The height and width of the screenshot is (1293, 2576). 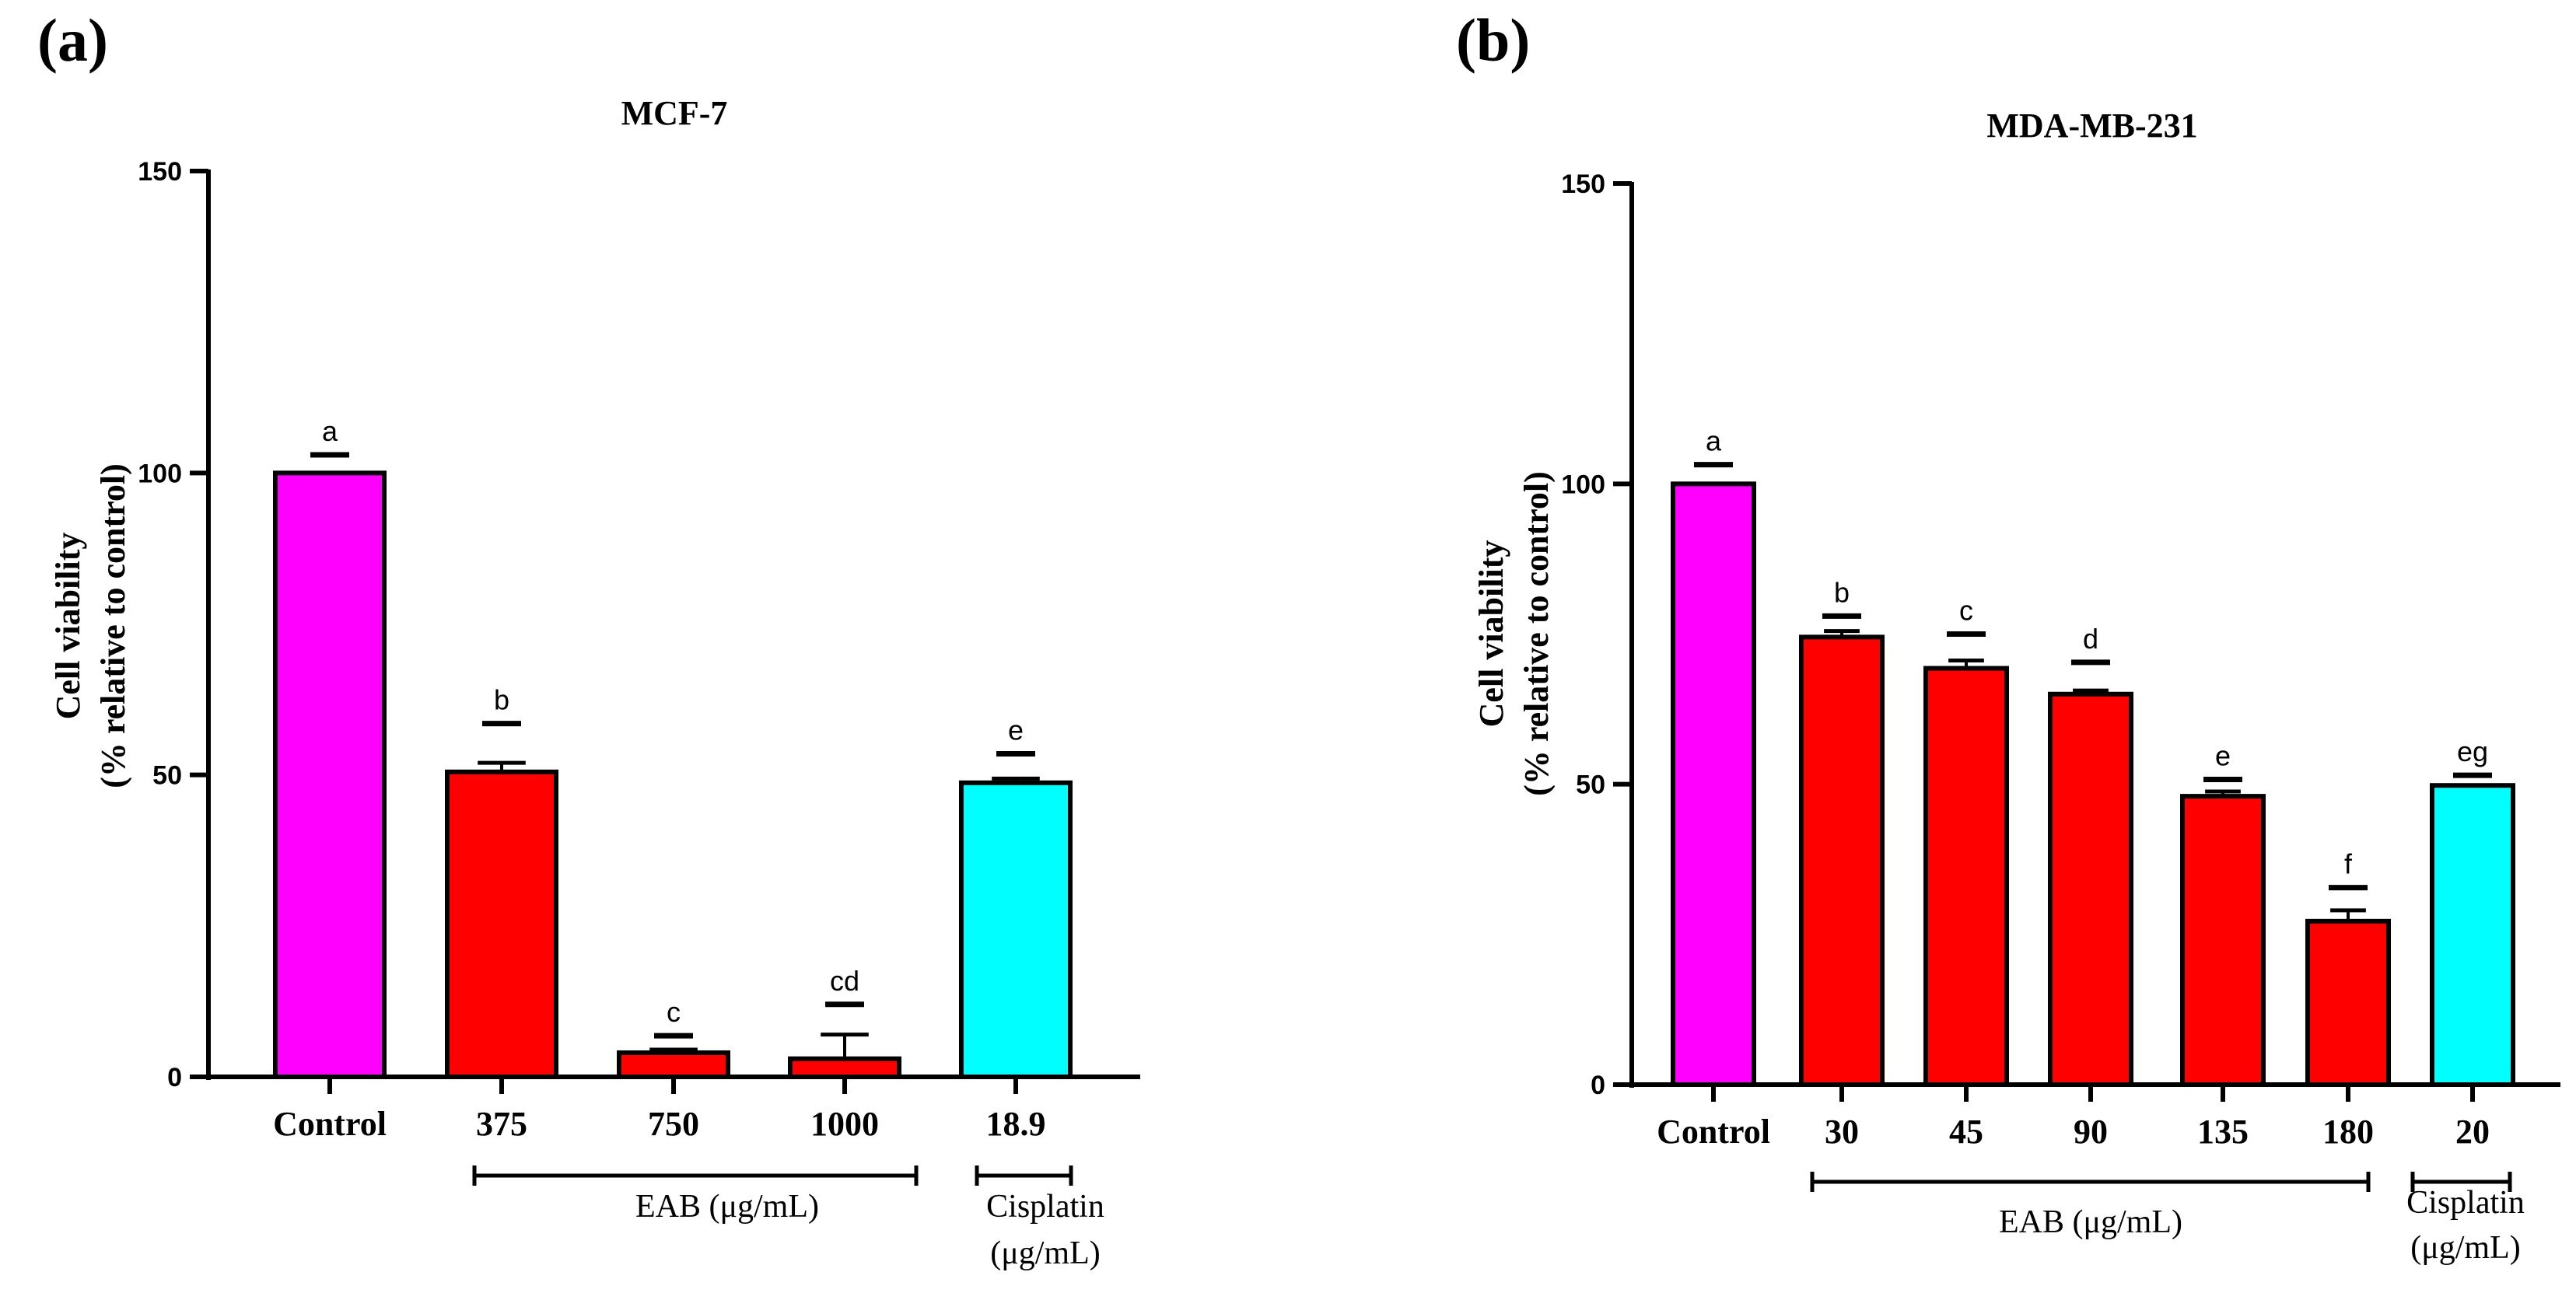 What do you see at coordinates (502, 1124) in the screenshot?
I see `category-label: 375` at bounding box center [502, 1124].